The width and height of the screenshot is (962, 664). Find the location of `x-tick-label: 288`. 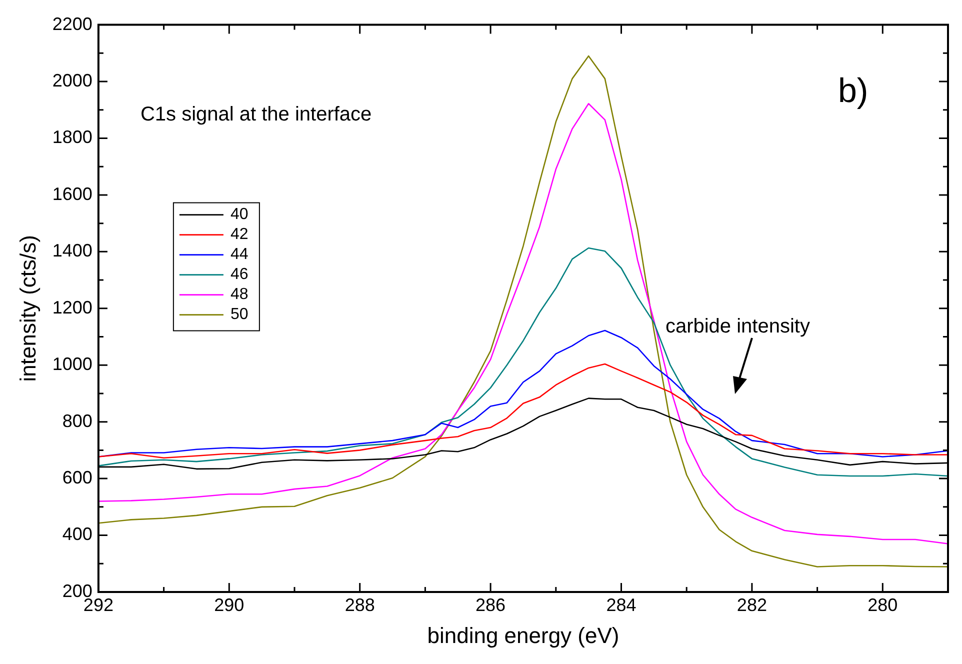

x-tick-label: 288 is located at coordinates (359, 604).